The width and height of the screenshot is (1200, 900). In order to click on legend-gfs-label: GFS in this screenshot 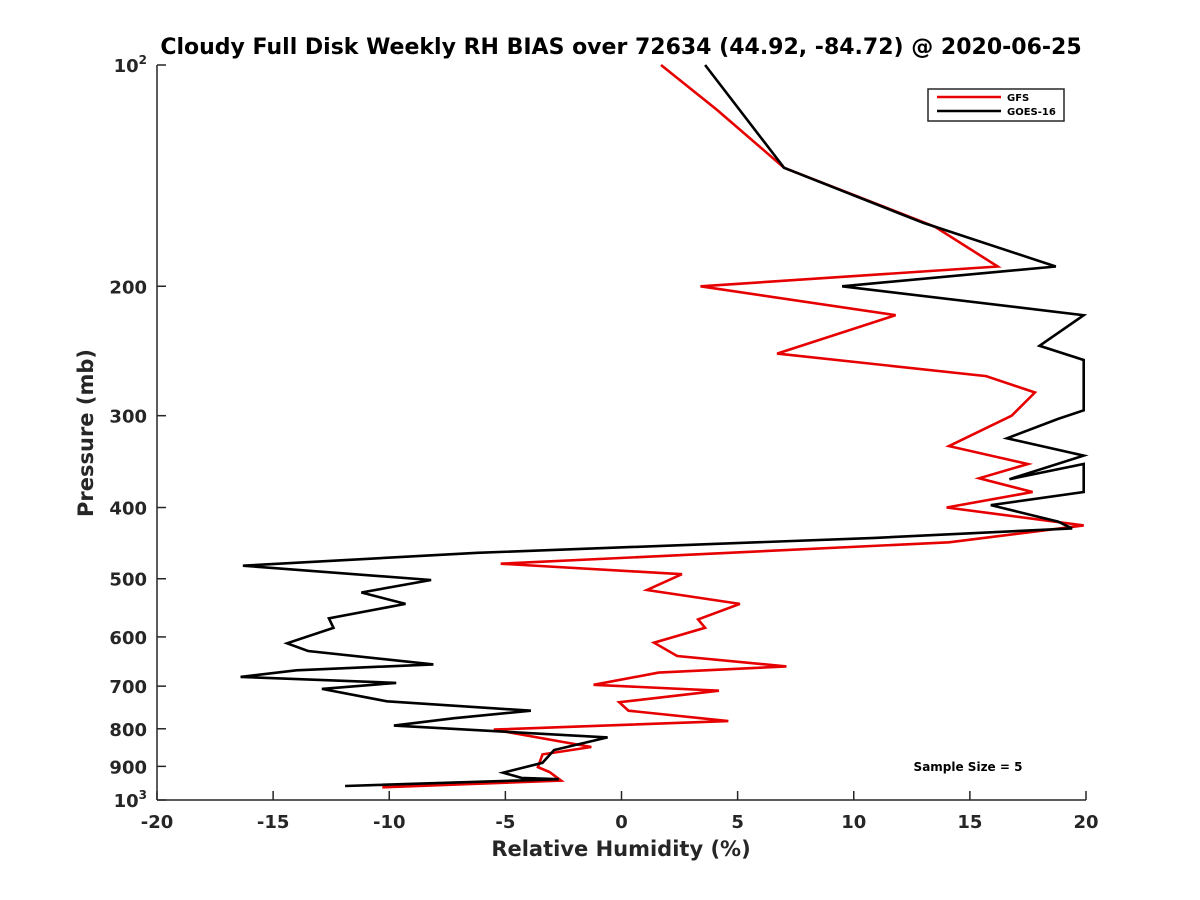, I will do `click(1018, 98)`.